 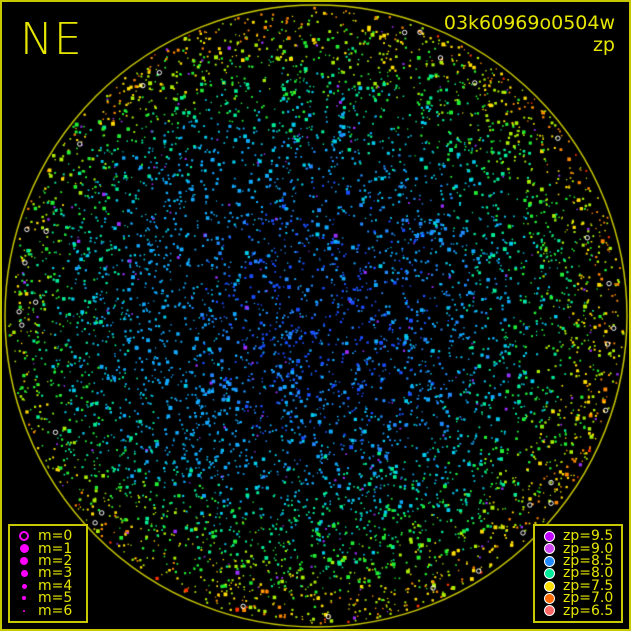 I want to click on magnitude-legend-label: m=1, so click(x=55, y=548).